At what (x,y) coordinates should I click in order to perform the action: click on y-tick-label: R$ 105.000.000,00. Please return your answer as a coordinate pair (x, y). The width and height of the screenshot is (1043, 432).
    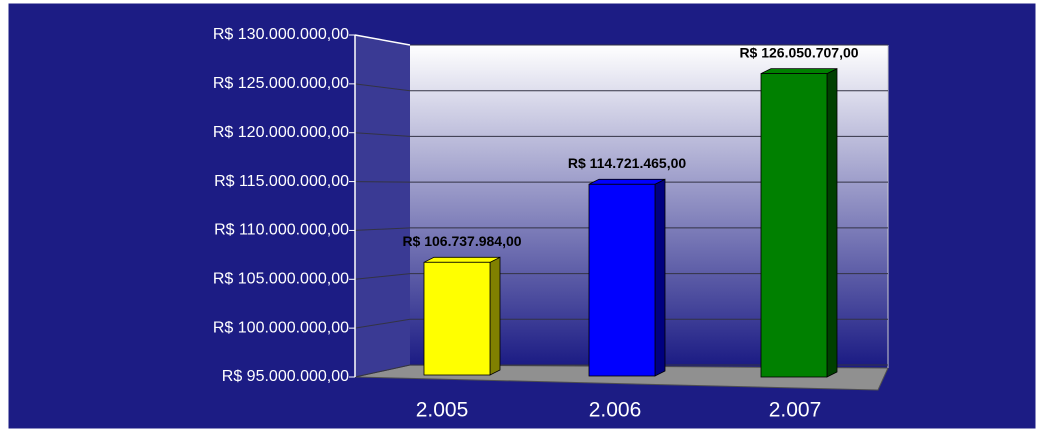
    Looking at the image, I should click on (281, 279).